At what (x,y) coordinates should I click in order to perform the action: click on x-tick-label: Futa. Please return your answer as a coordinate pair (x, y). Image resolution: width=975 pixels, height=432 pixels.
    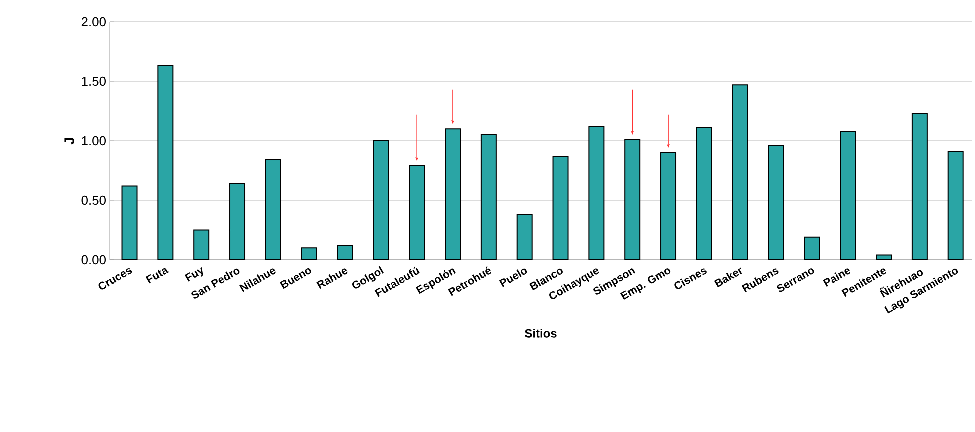
    Looking at the image, I should click on (158, 276).